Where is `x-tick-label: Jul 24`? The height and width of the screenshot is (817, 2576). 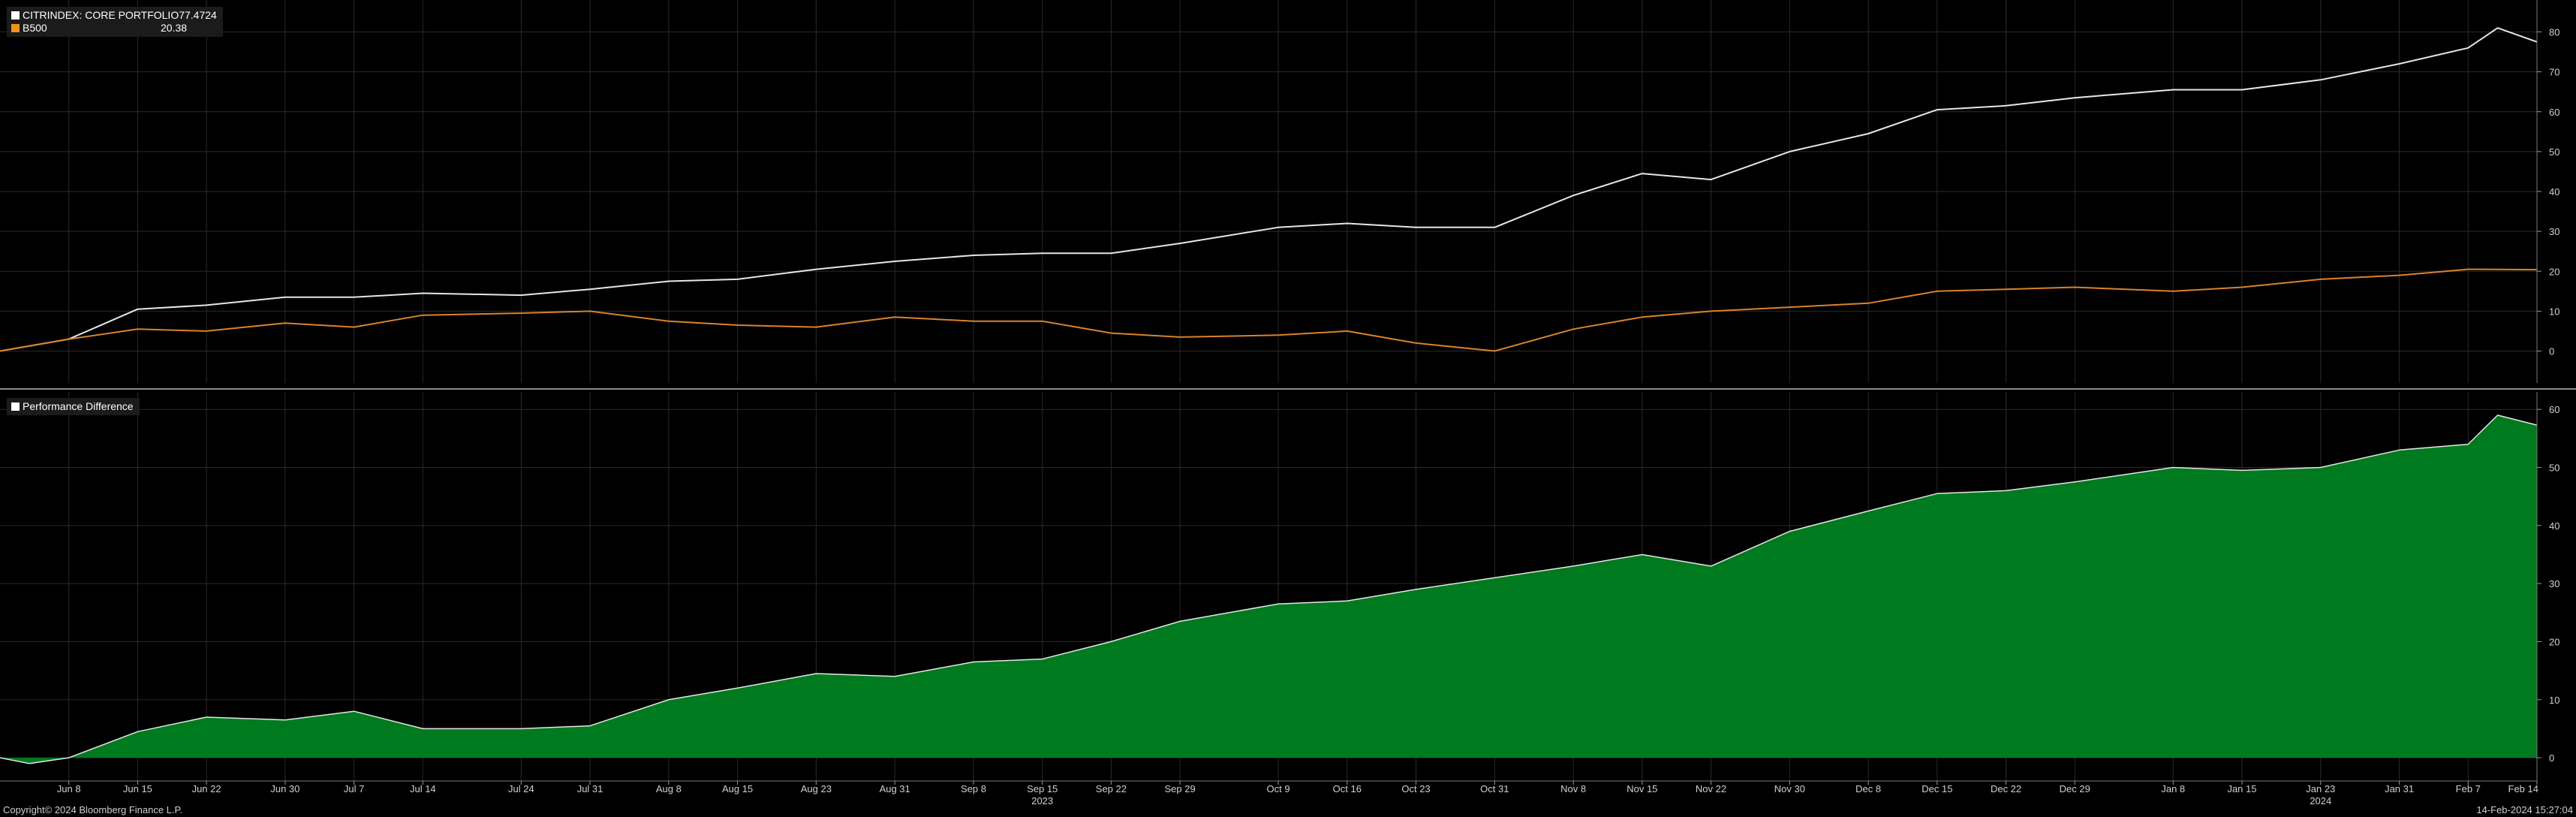 x-tick-label: Jul 24 is located at coordinates (521, 788).